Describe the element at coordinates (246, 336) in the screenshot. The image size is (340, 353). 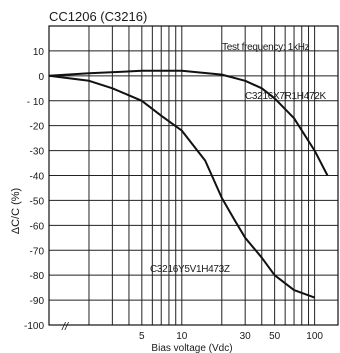
I see `x-tick-label: 30` at that location.